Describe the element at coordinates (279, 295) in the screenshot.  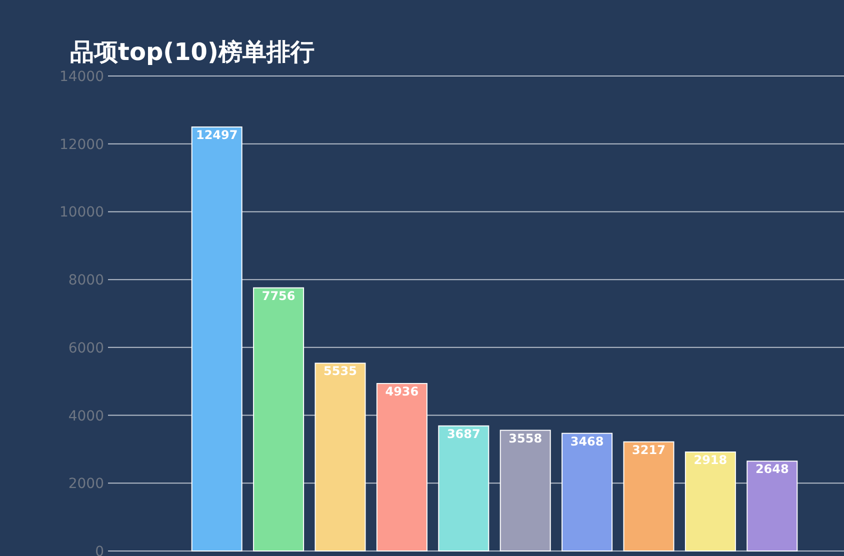
I see `data-label: 7756` at that location.